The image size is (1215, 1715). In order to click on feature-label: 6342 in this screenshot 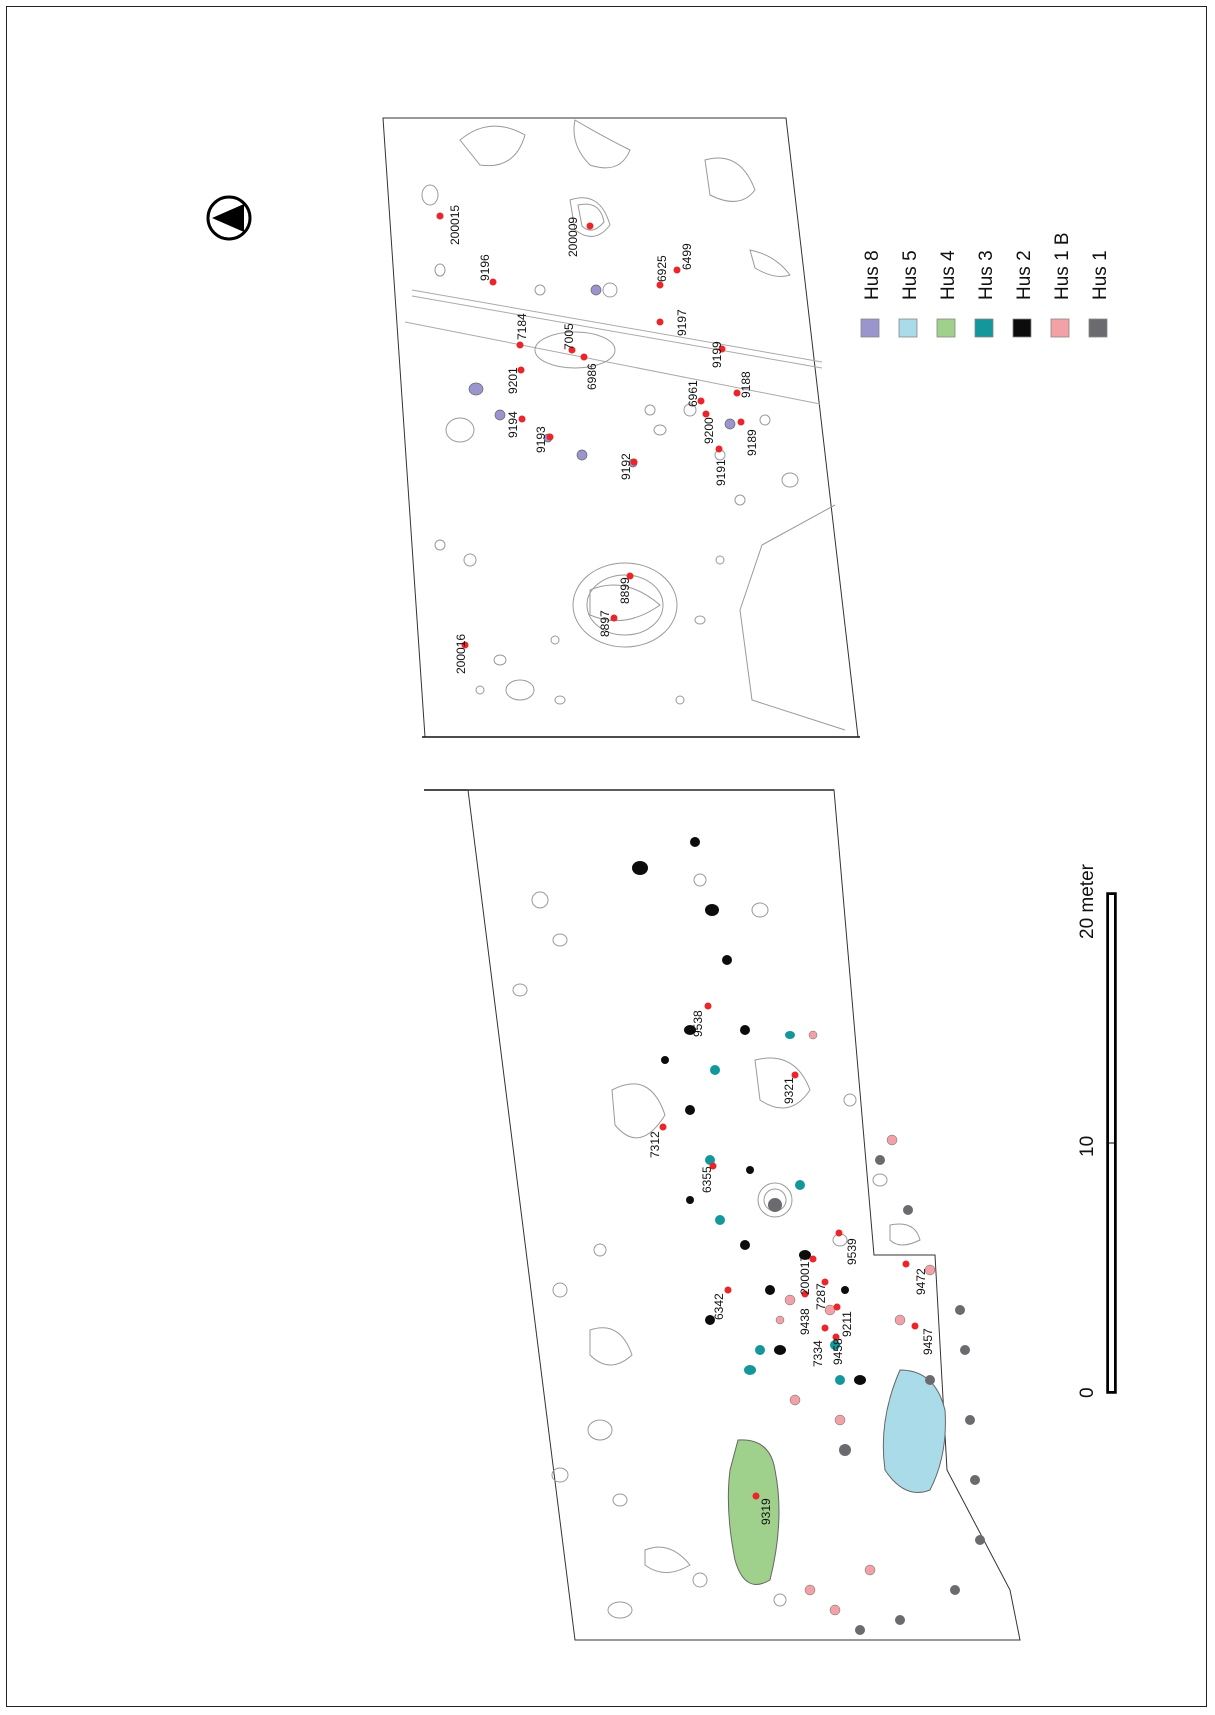, I will do `click(719, 1306)`.